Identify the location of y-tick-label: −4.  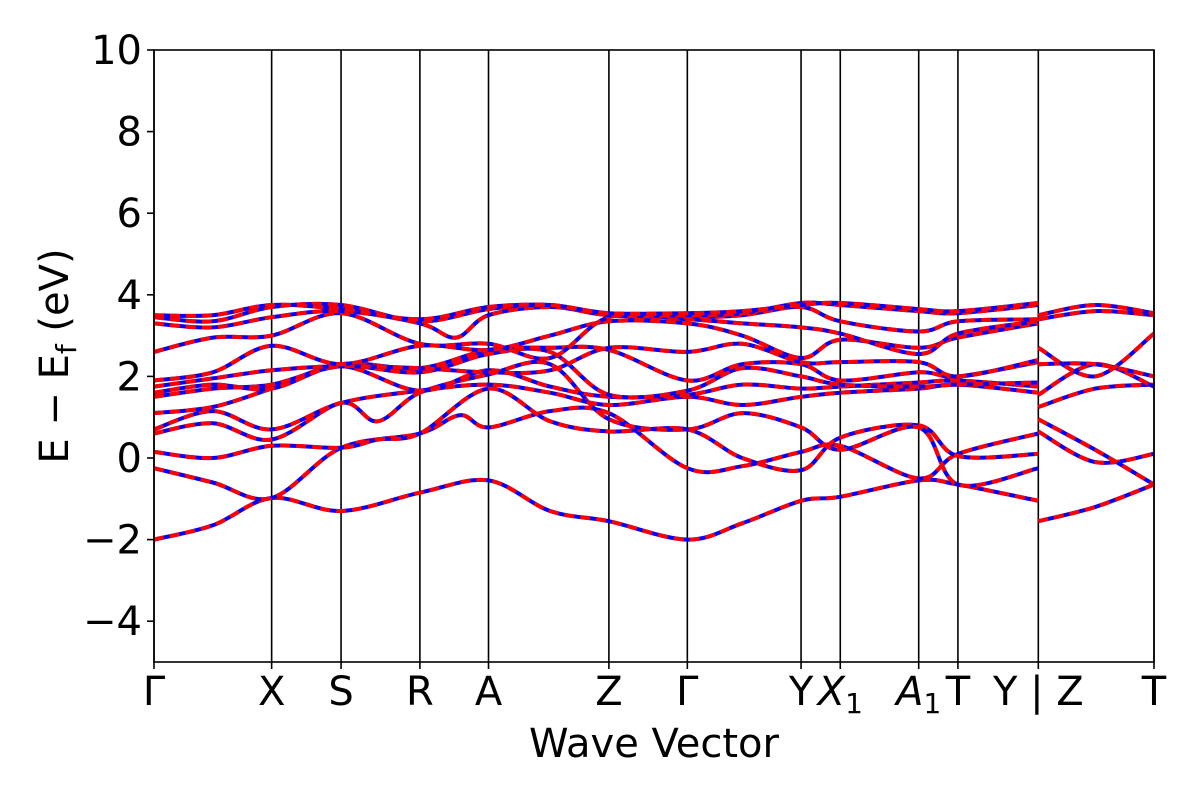
(112, 622).